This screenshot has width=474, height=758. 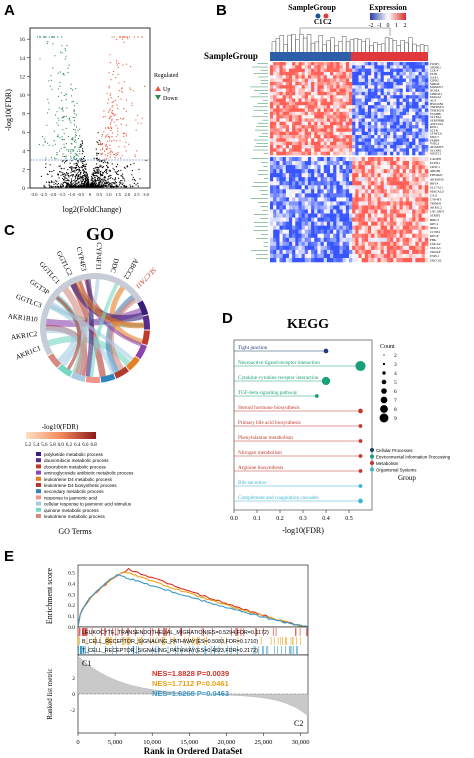 What do you see at coordinates (384, 409) in the screenshot?
I see `kegg-count-dot` at bounding box center [384, 409].